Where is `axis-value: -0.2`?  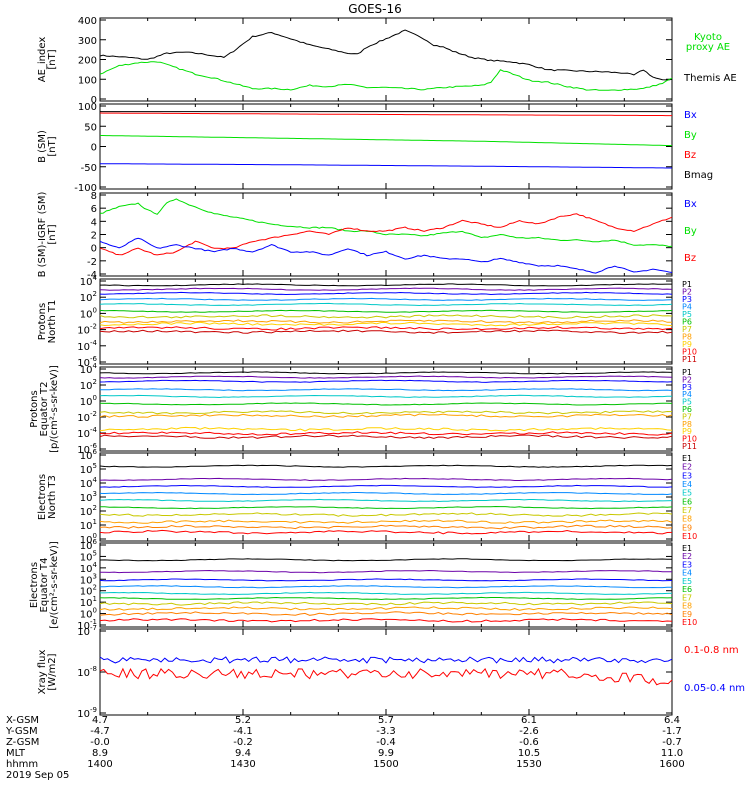 axis-value: -0.2 is located at coordinates (243, 742).